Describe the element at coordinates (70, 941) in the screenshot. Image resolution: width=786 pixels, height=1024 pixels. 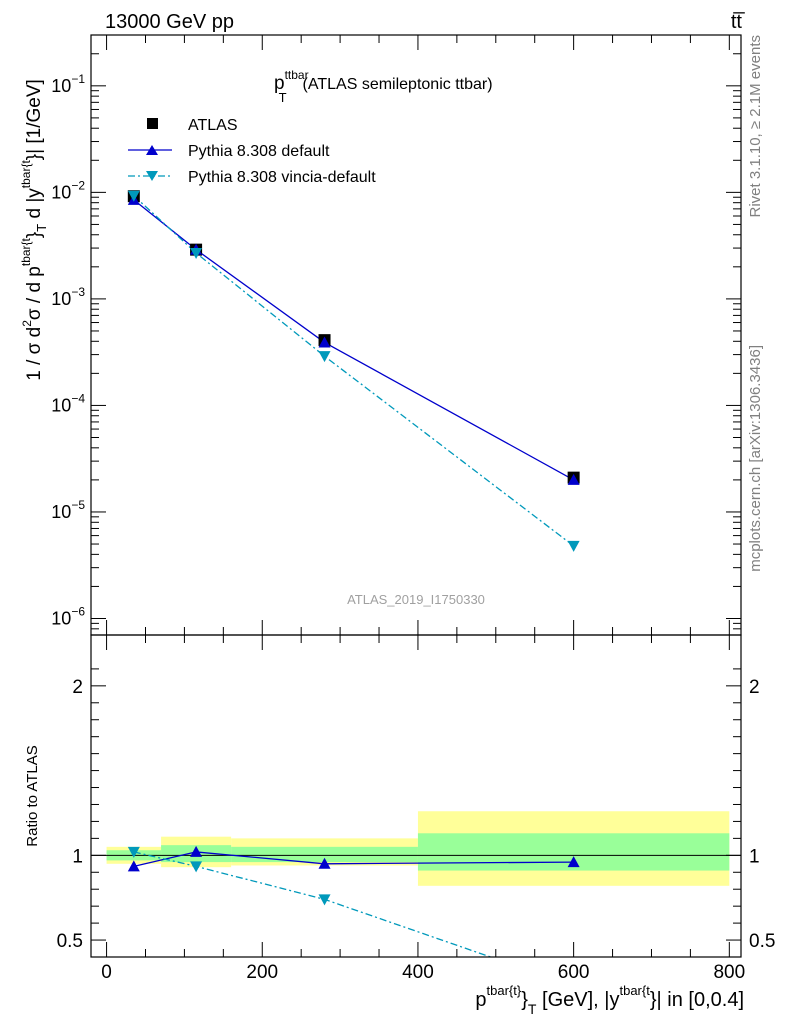
I see `ratio-y-tick-label: 0.5` at that location.